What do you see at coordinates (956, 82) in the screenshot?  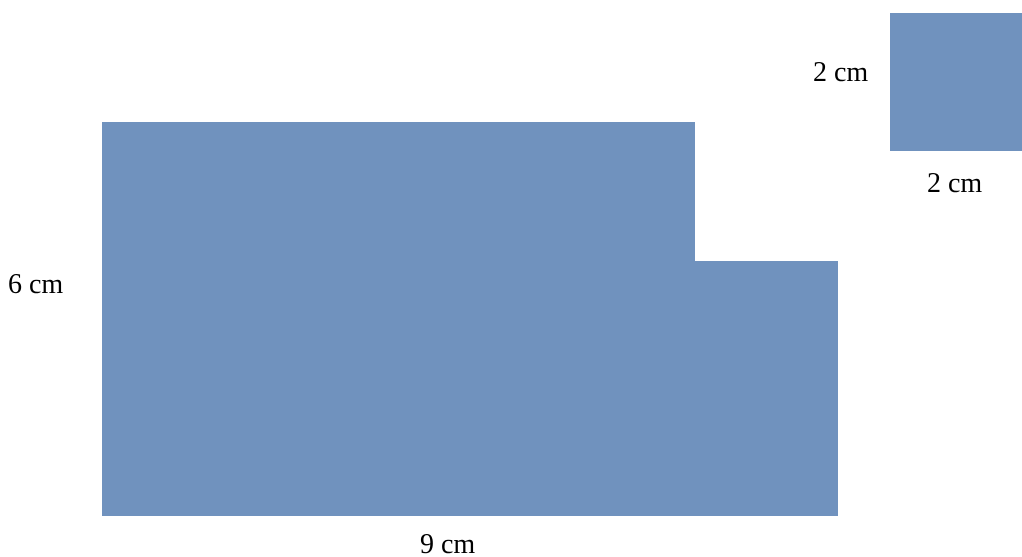 I see `small-square-shape` at bounding box center [956, 82].